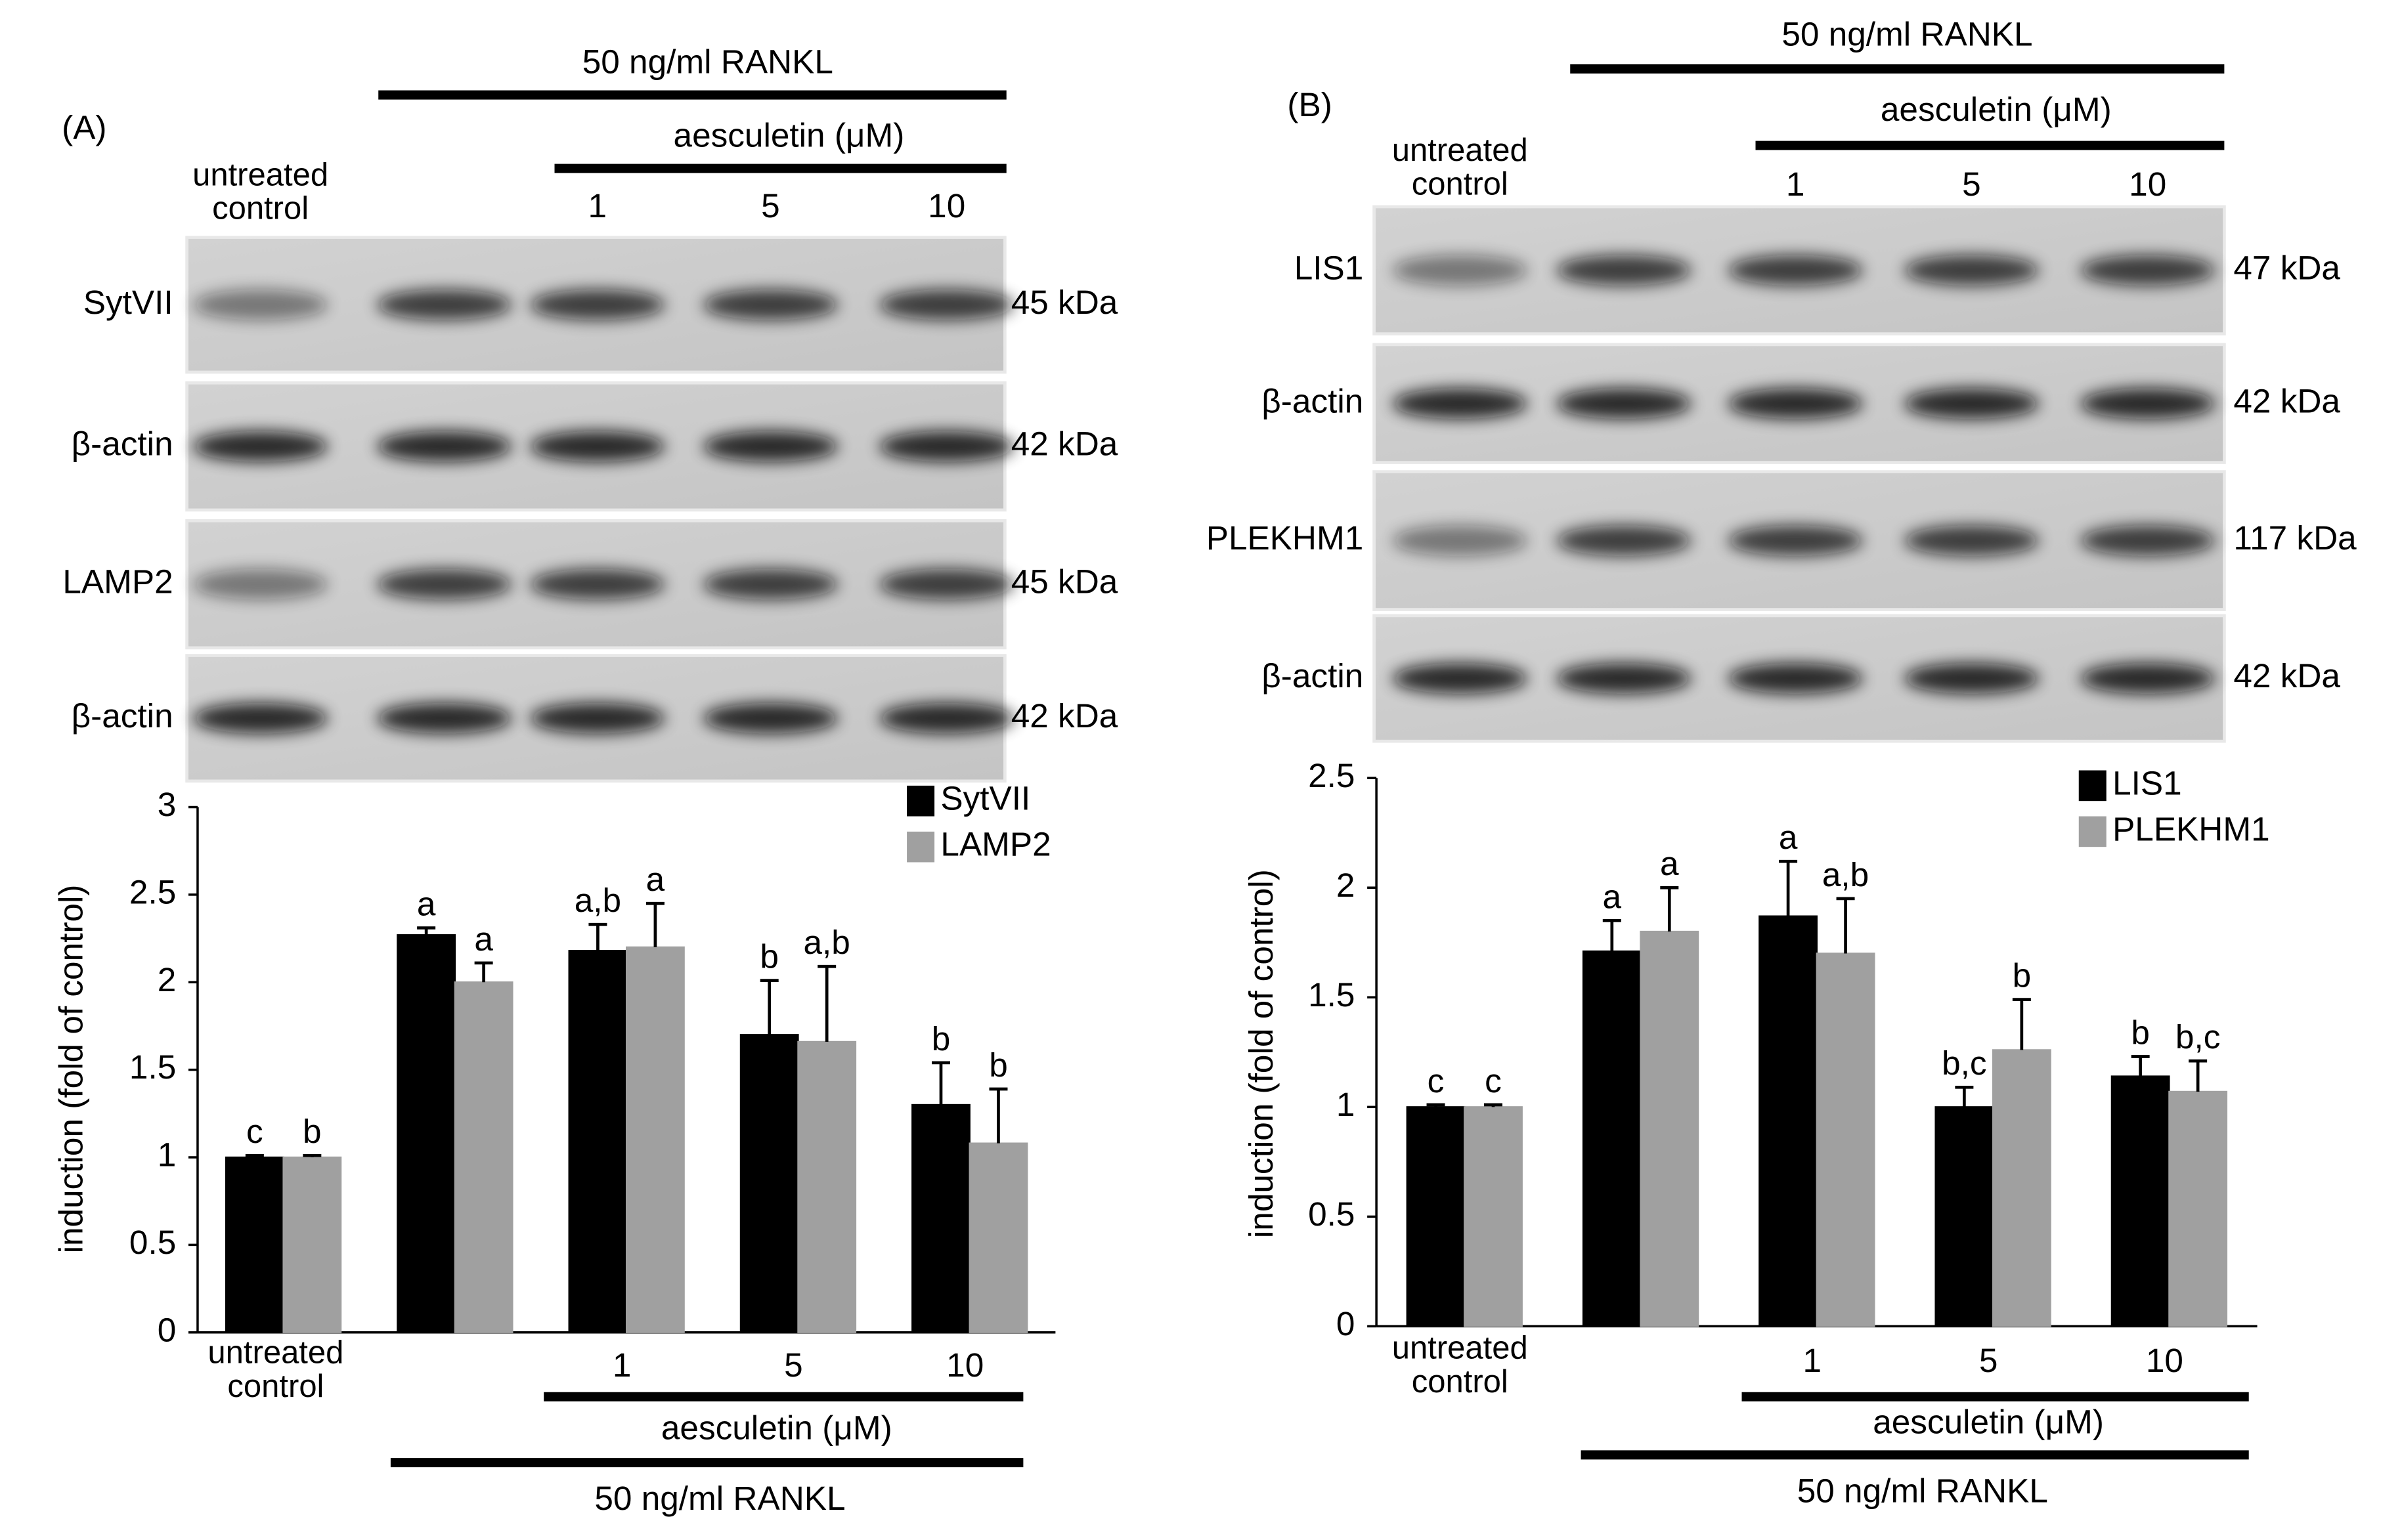  I want to click on legend-label: LAMP2, so click(995, 844).